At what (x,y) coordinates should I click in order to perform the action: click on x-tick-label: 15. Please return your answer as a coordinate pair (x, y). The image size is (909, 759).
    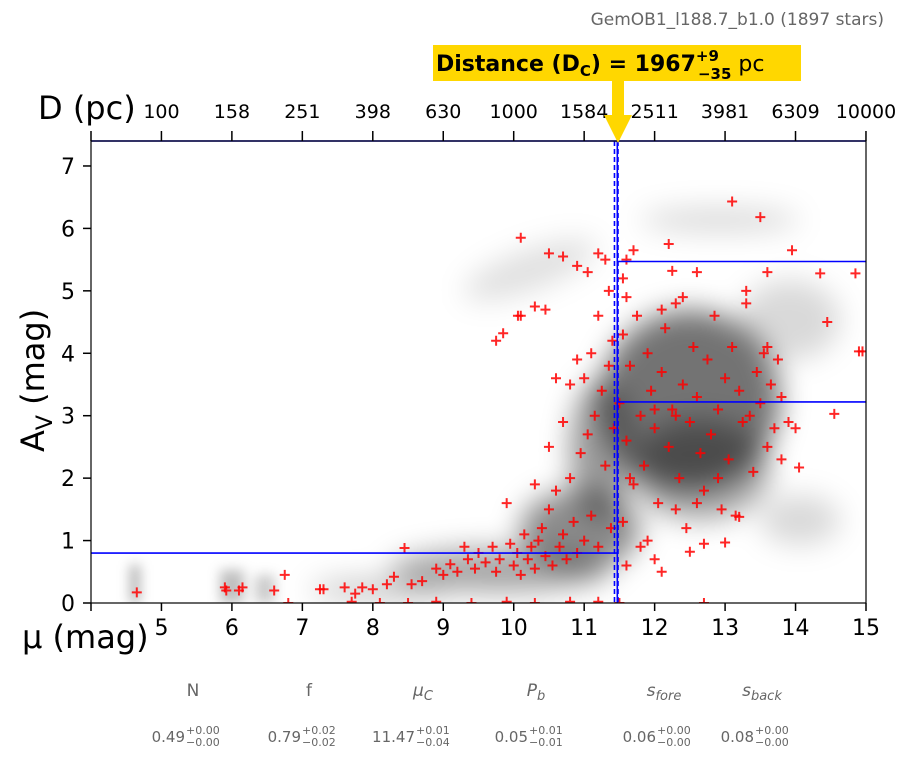
    Looking at the image, I should click on (866, 628).